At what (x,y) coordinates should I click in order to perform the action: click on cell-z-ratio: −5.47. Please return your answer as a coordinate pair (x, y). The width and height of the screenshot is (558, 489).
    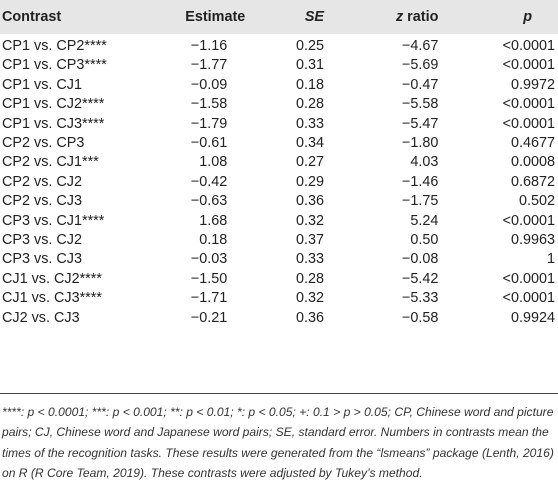
    Looking at the image, I should click on (420, 123).